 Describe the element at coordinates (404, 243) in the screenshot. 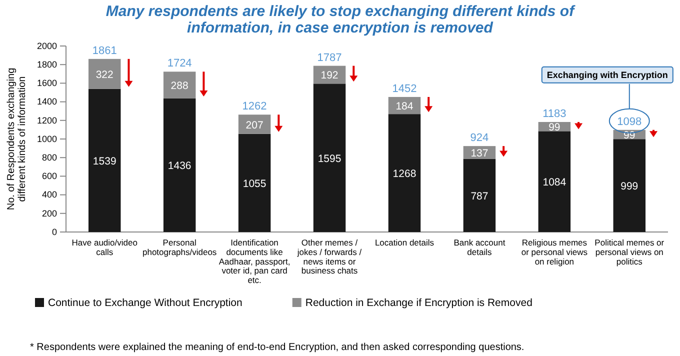

I see `x-tick-label: Location details` at that location.